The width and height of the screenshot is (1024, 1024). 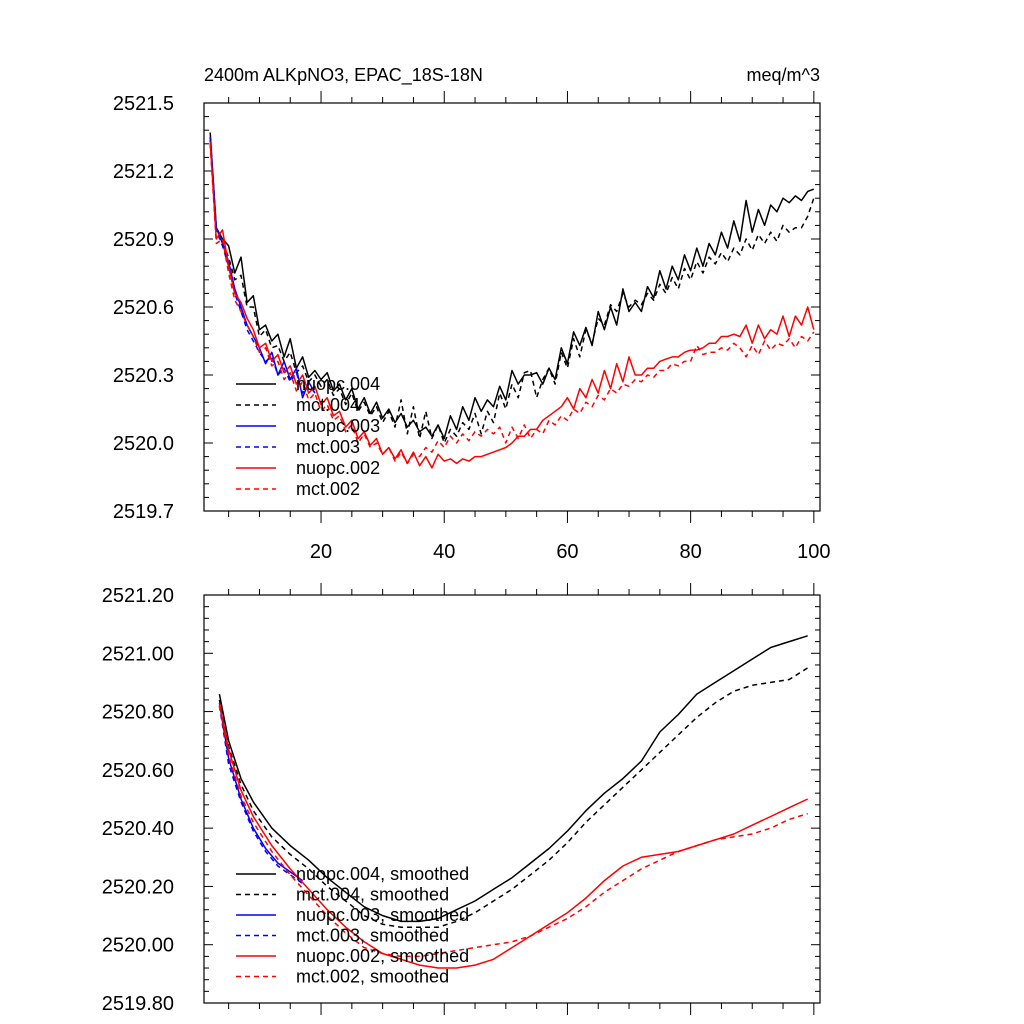 I want to click on y-tick-label: 2520.80, so click(x=138, y=713).